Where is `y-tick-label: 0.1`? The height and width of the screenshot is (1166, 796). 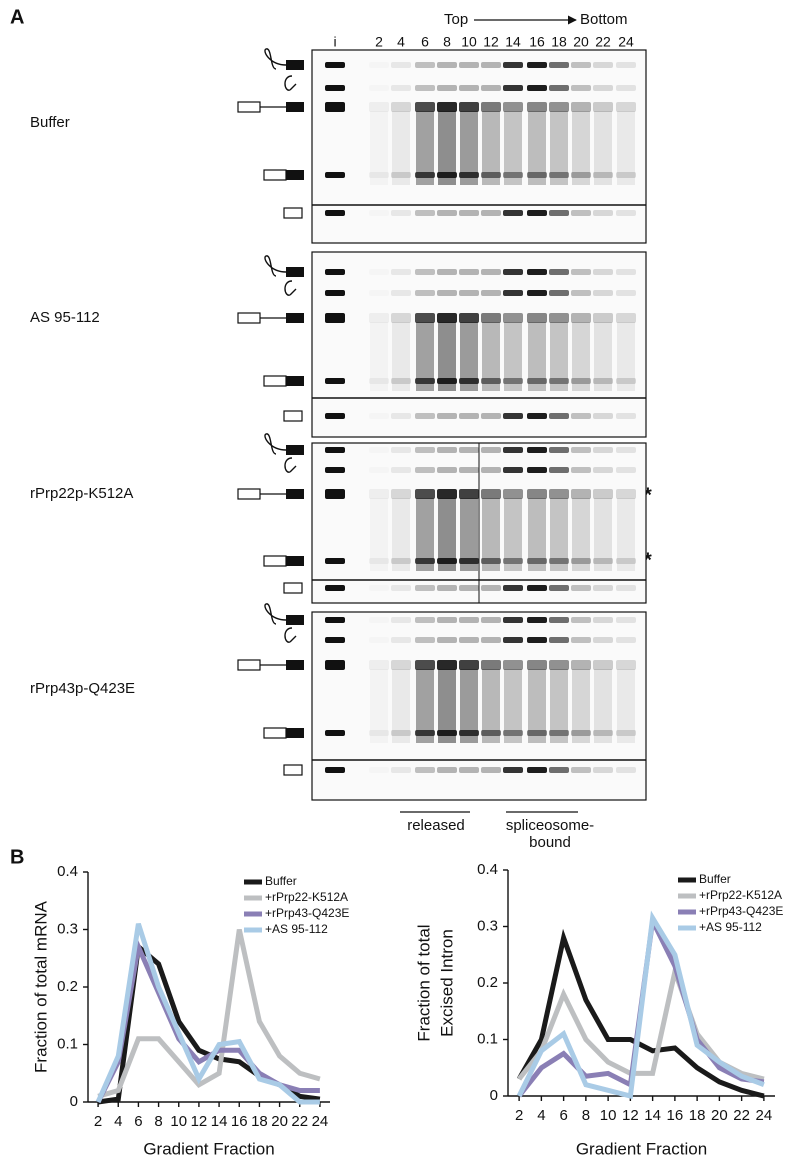 y-tick-label: 0.1 is located at coordinates (487, 1038).